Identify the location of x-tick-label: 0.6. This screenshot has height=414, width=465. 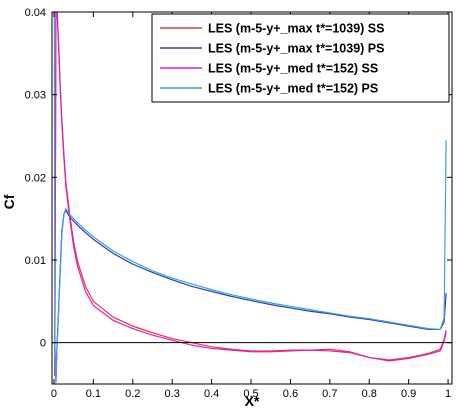
(290, 394).